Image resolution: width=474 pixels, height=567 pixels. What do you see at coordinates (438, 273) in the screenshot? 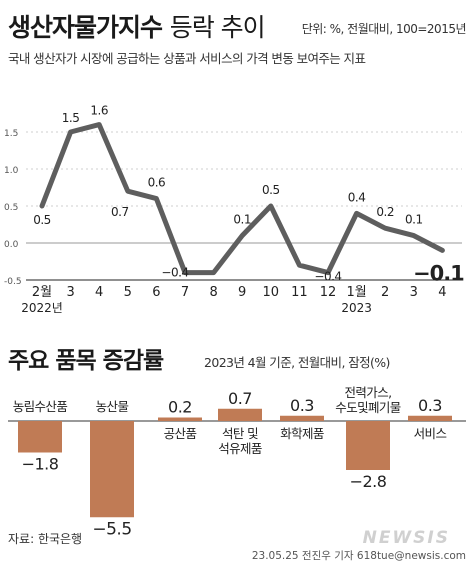
I see `data-label: −0.1` at bounding box center [438, 273].